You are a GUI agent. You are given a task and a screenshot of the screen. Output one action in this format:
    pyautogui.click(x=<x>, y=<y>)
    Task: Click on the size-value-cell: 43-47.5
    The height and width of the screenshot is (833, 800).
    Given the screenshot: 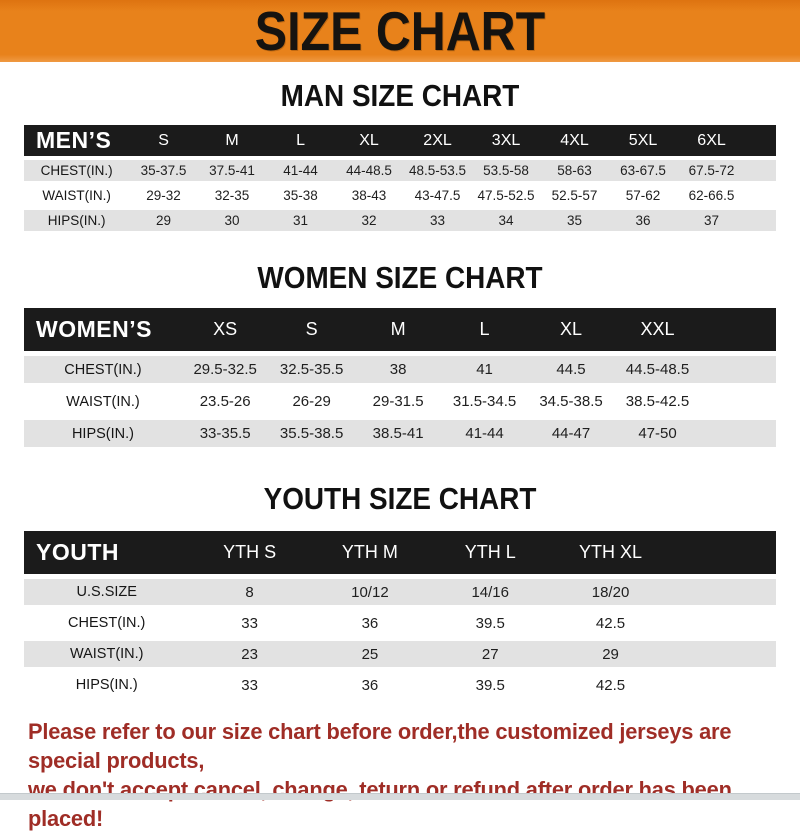 What is the action you would take?
    pyautogui.click(x=437, y=195)
    